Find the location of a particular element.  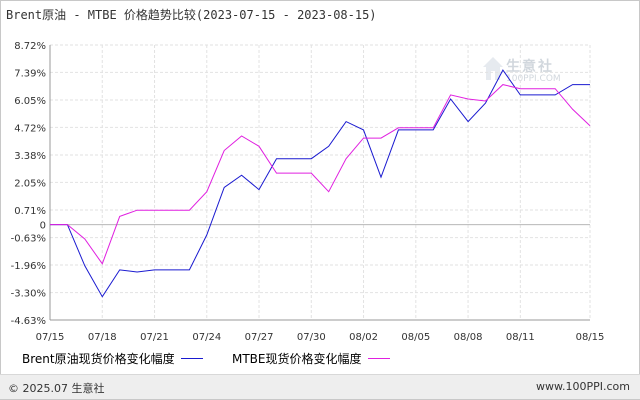

y-tick-label: 0.71% is located at coordinates (30, 211).